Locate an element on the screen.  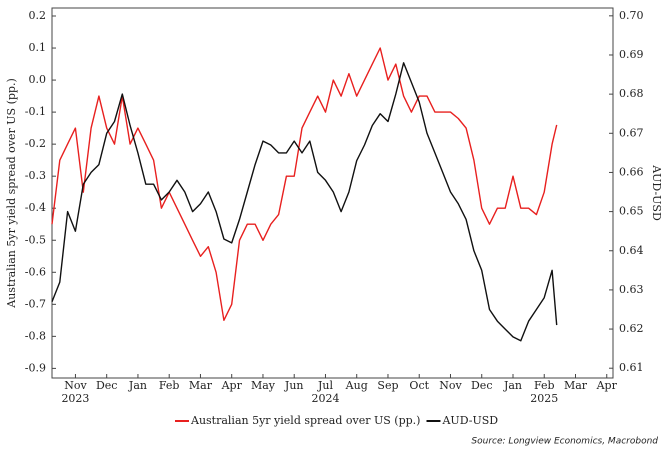
y-tick-label: 0.1 is located at coordinates (38, 47).